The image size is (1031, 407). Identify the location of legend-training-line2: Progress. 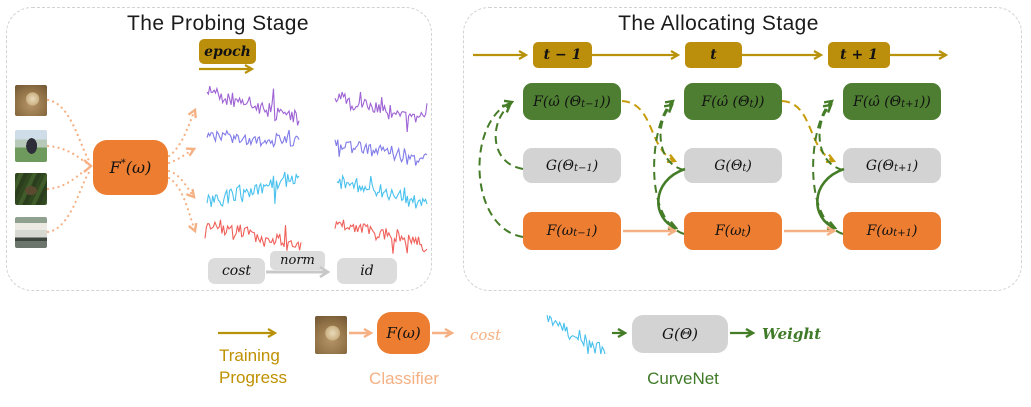
(253, 377).